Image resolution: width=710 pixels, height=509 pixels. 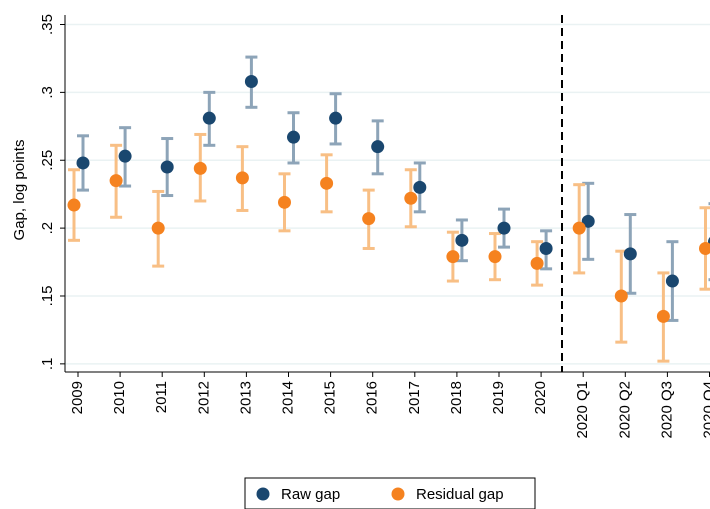 I want to click on x-tick-label: 2015, so click(x=330, y=397).